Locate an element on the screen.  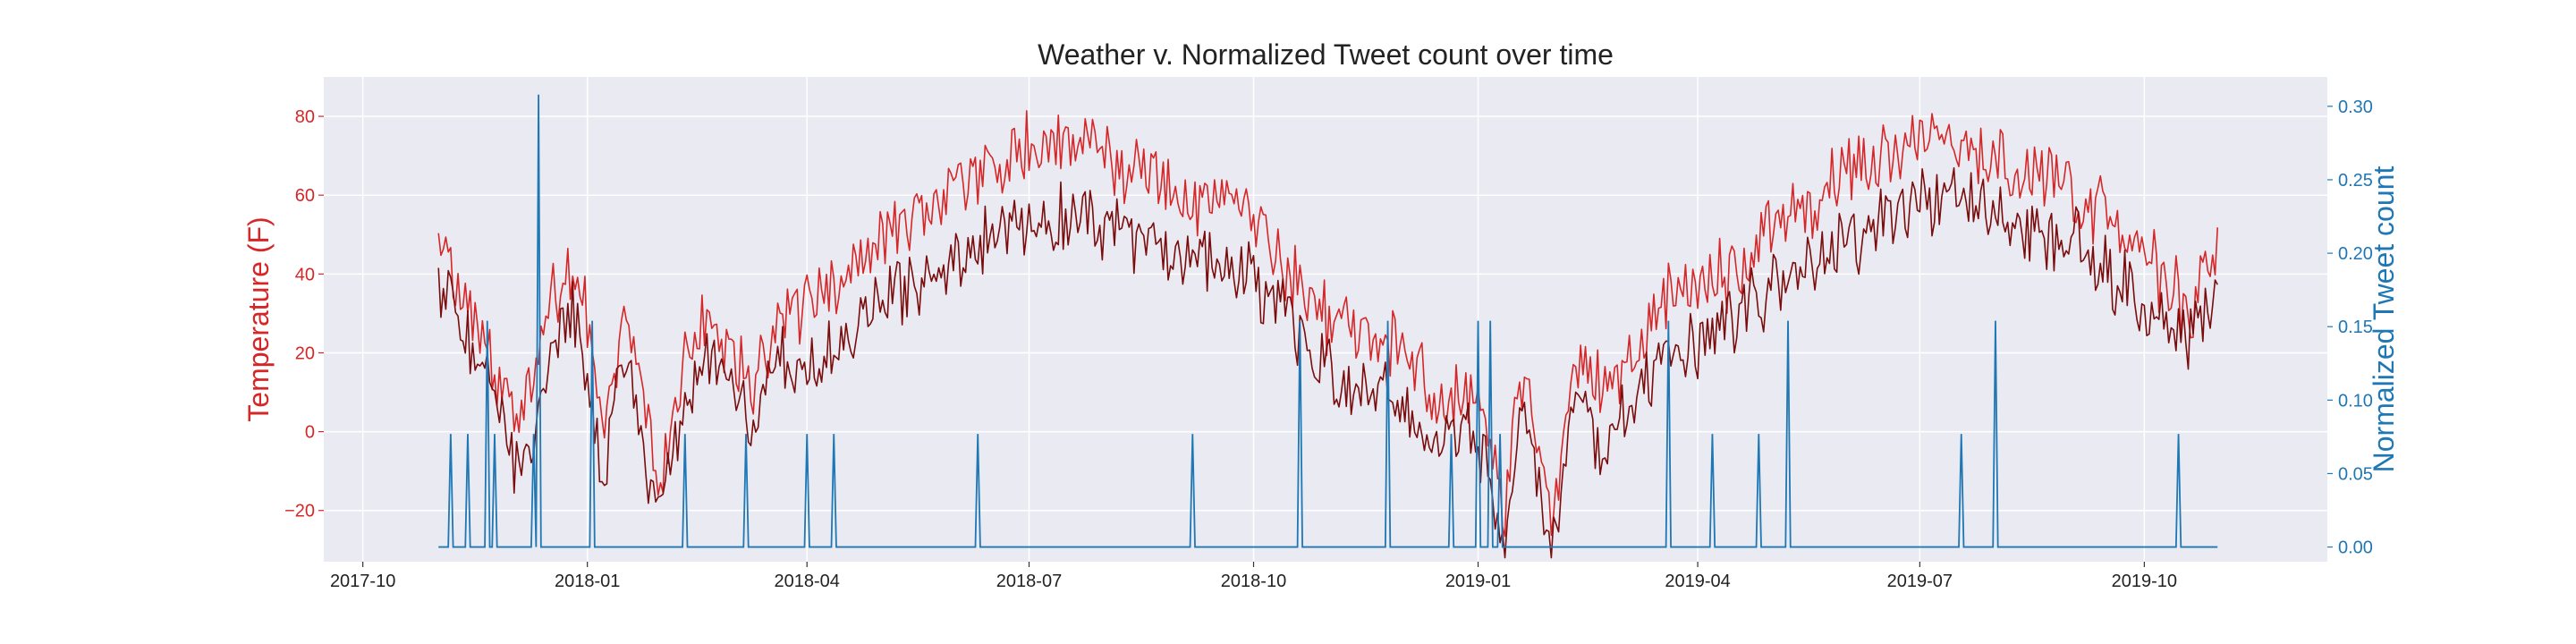
x-tick-label: 2019-07 is located at coordinates (1920, 581).